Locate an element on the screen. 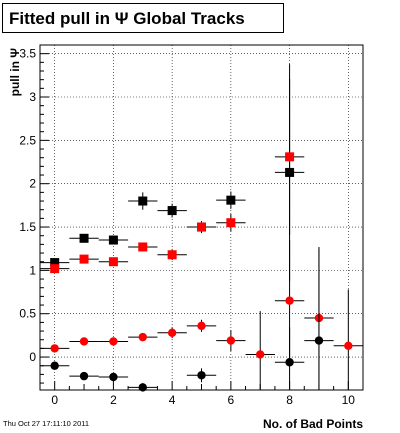 The image size is (400, 433). x-tick-label: 8 is located at coordinates (289, 400).